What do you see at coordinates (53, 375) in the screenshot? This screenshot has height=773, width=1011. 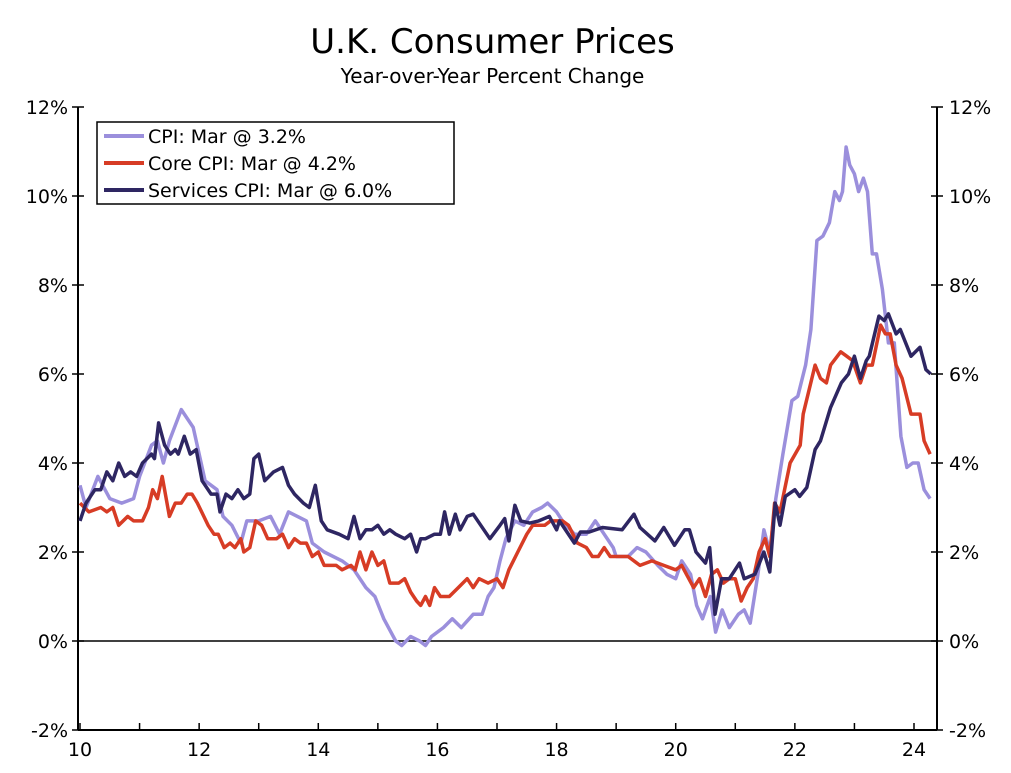 I see `y-tick-label-left: 6%` at bounding box center [53, 375].